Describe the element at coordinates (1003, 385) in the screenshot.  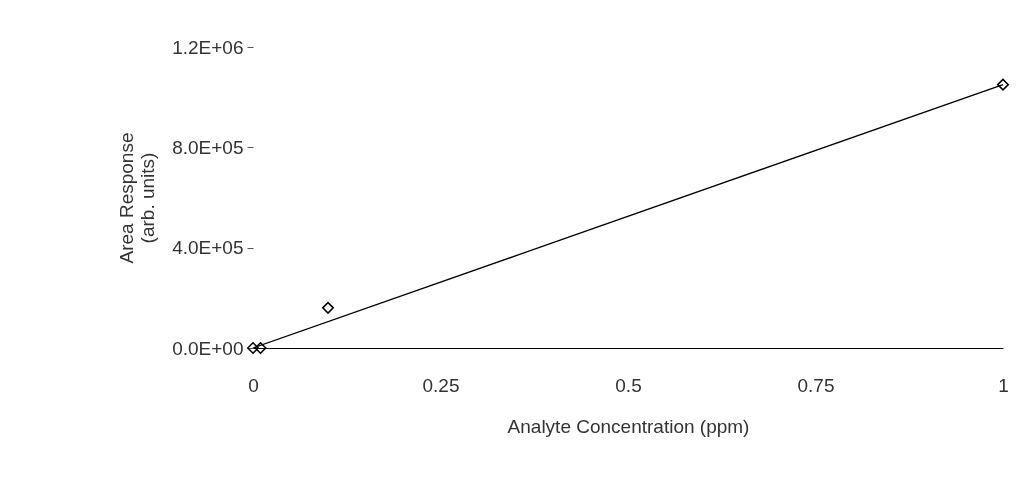
I see `x-tick-label: 1` at that location.